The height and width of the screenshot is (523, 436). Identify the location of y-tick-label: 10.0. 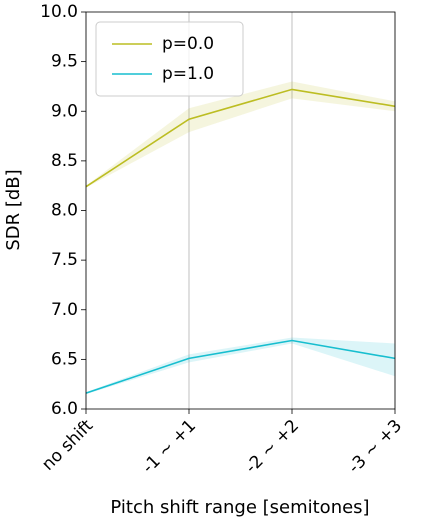
(59, 12).